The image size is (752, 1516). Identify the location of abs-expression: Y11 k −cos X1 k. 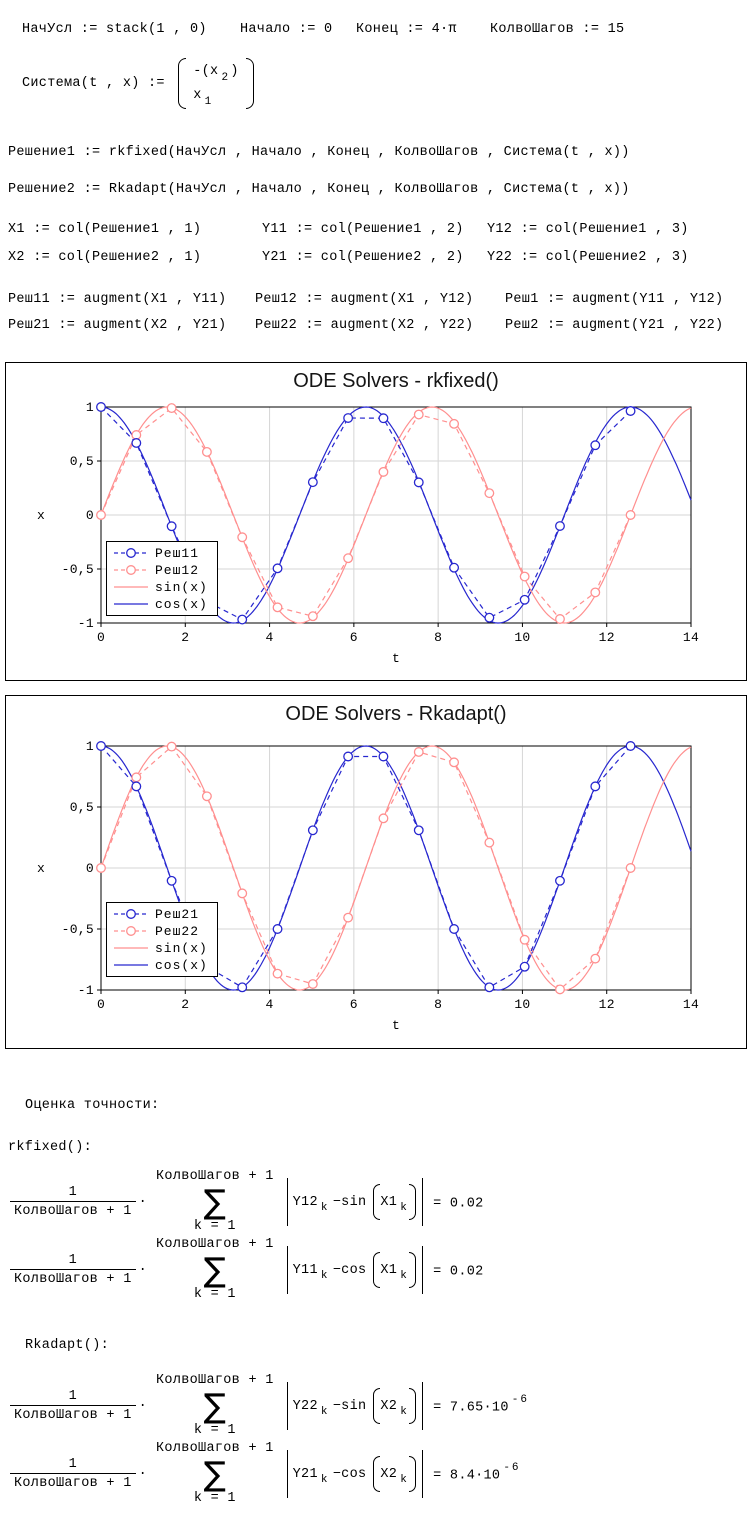
(355, 1270).